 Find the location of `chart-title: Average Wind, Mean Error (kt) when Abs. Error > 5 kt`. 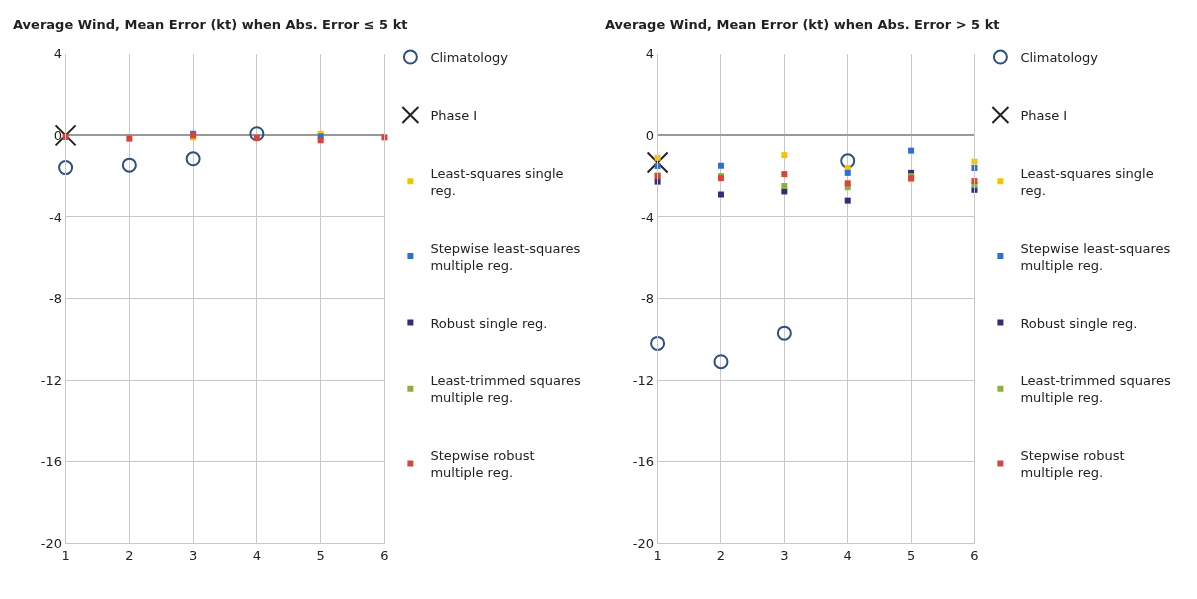

chart-title: Average Wind, Mean Error (kt) when Abs. Error > 5 kt is located at coordinates (802, 24).